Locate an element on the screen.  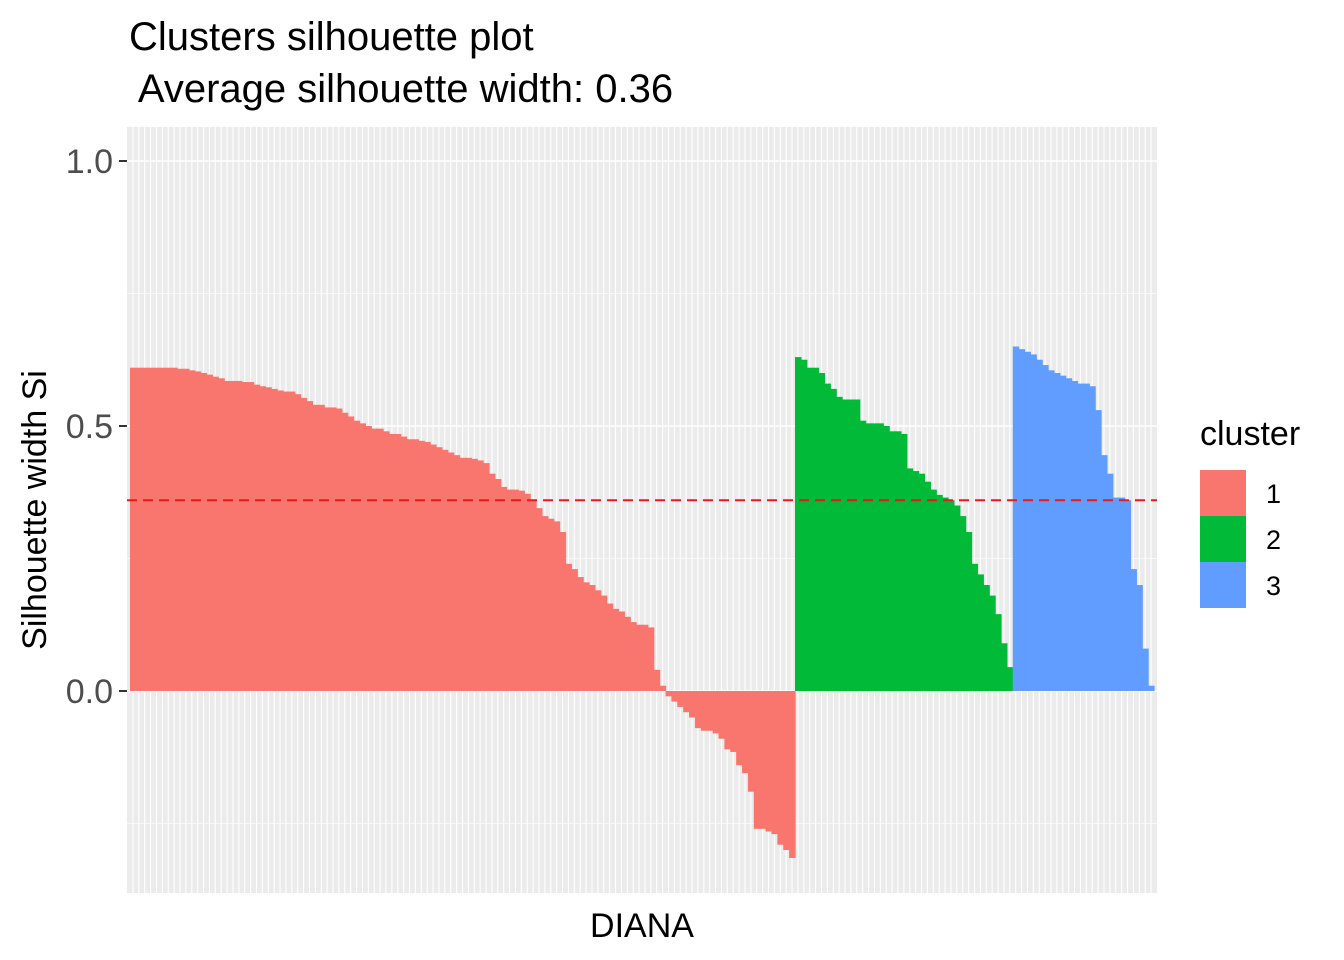
legend-label: 3 is located at coordinates (1273, 586).